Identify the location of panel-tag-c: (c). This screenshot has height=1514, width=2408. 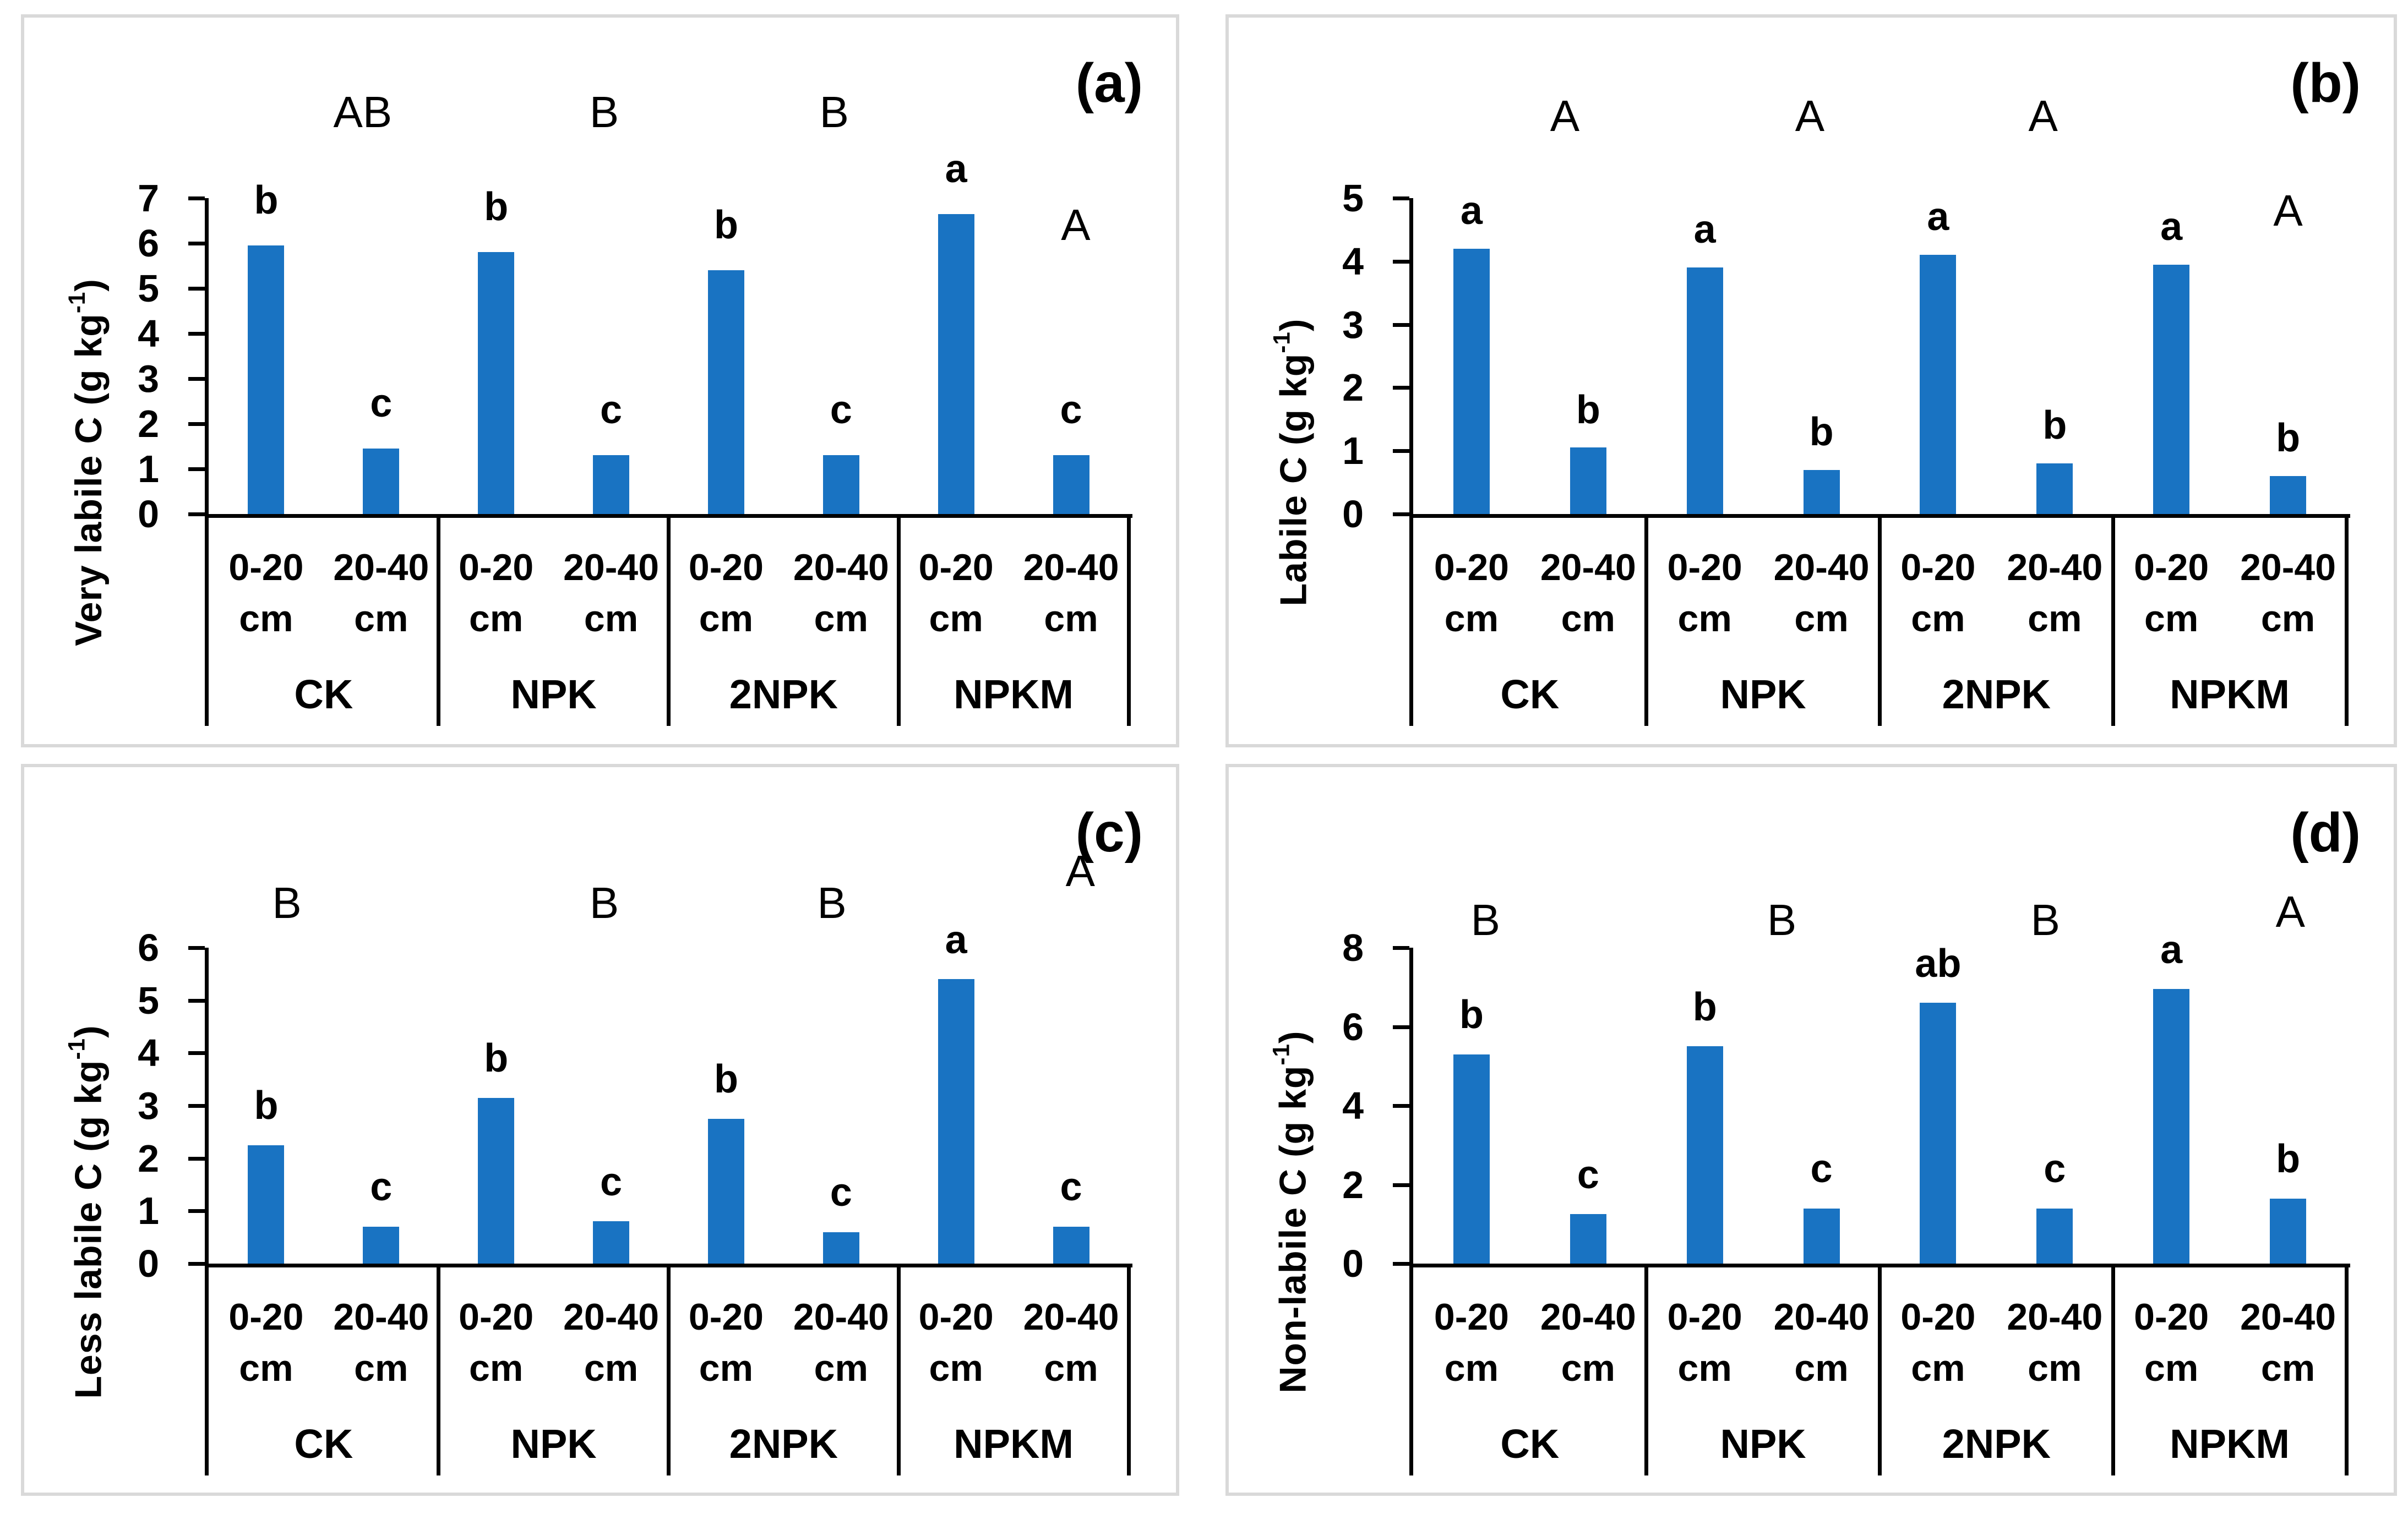
(1109, 832).